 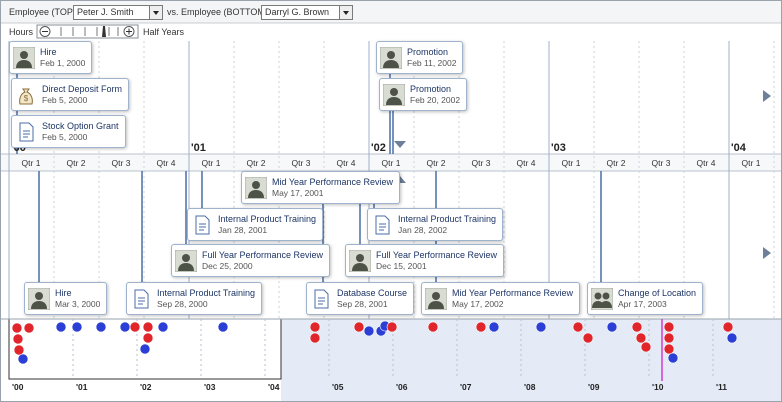 I want to click on event-card: Internal Product Training Sep 28, 2000, so click(x=194, y=298).